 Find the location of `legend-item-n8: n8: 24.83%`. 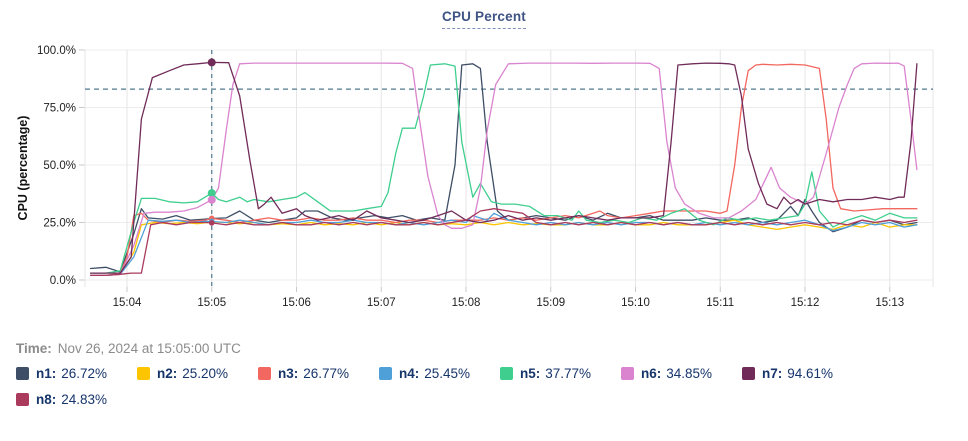

legend-item-n8: n8: 24.83% is located at coordinates (76, 399).